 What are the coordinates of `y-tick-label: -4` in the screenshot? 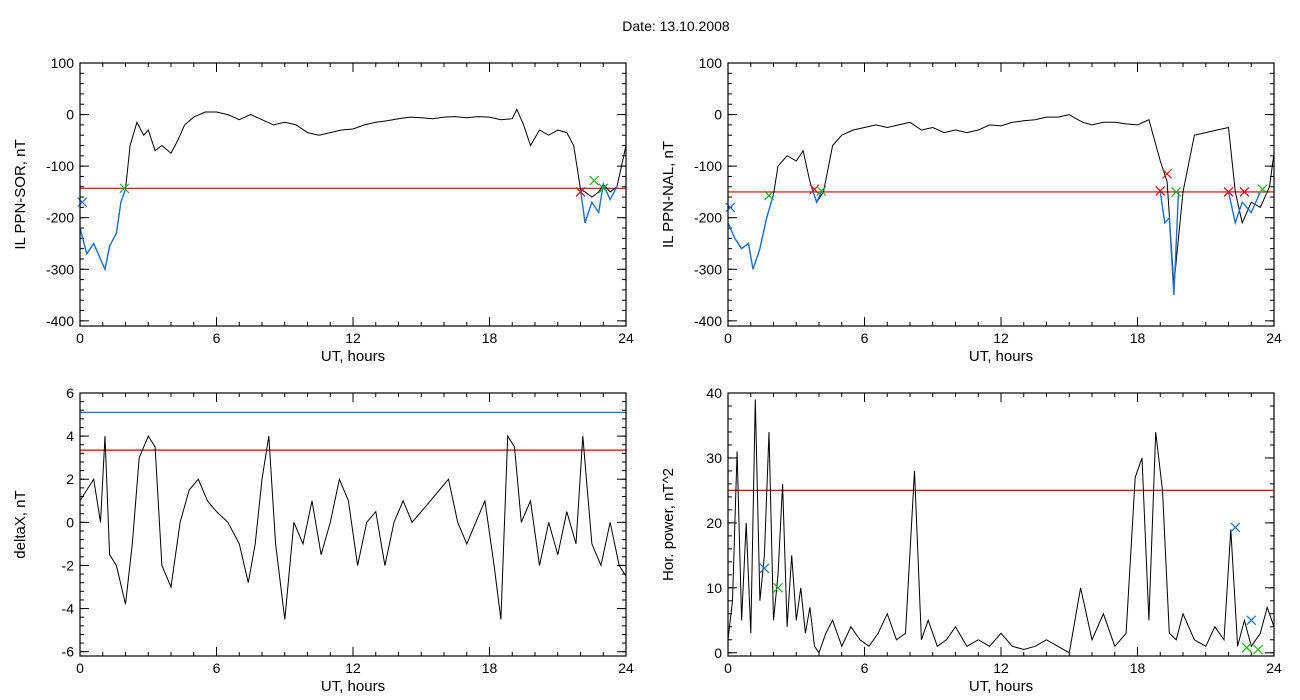 It's located at (68, 609).